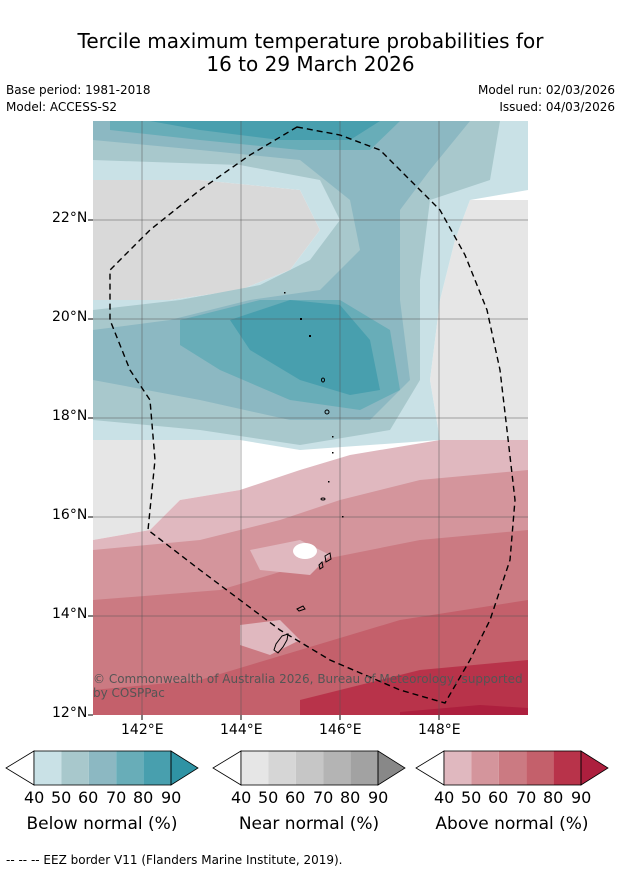 This screenshot has width=621, height=873. I want to click on lon-label-142: 142°E, so click(142, 730).